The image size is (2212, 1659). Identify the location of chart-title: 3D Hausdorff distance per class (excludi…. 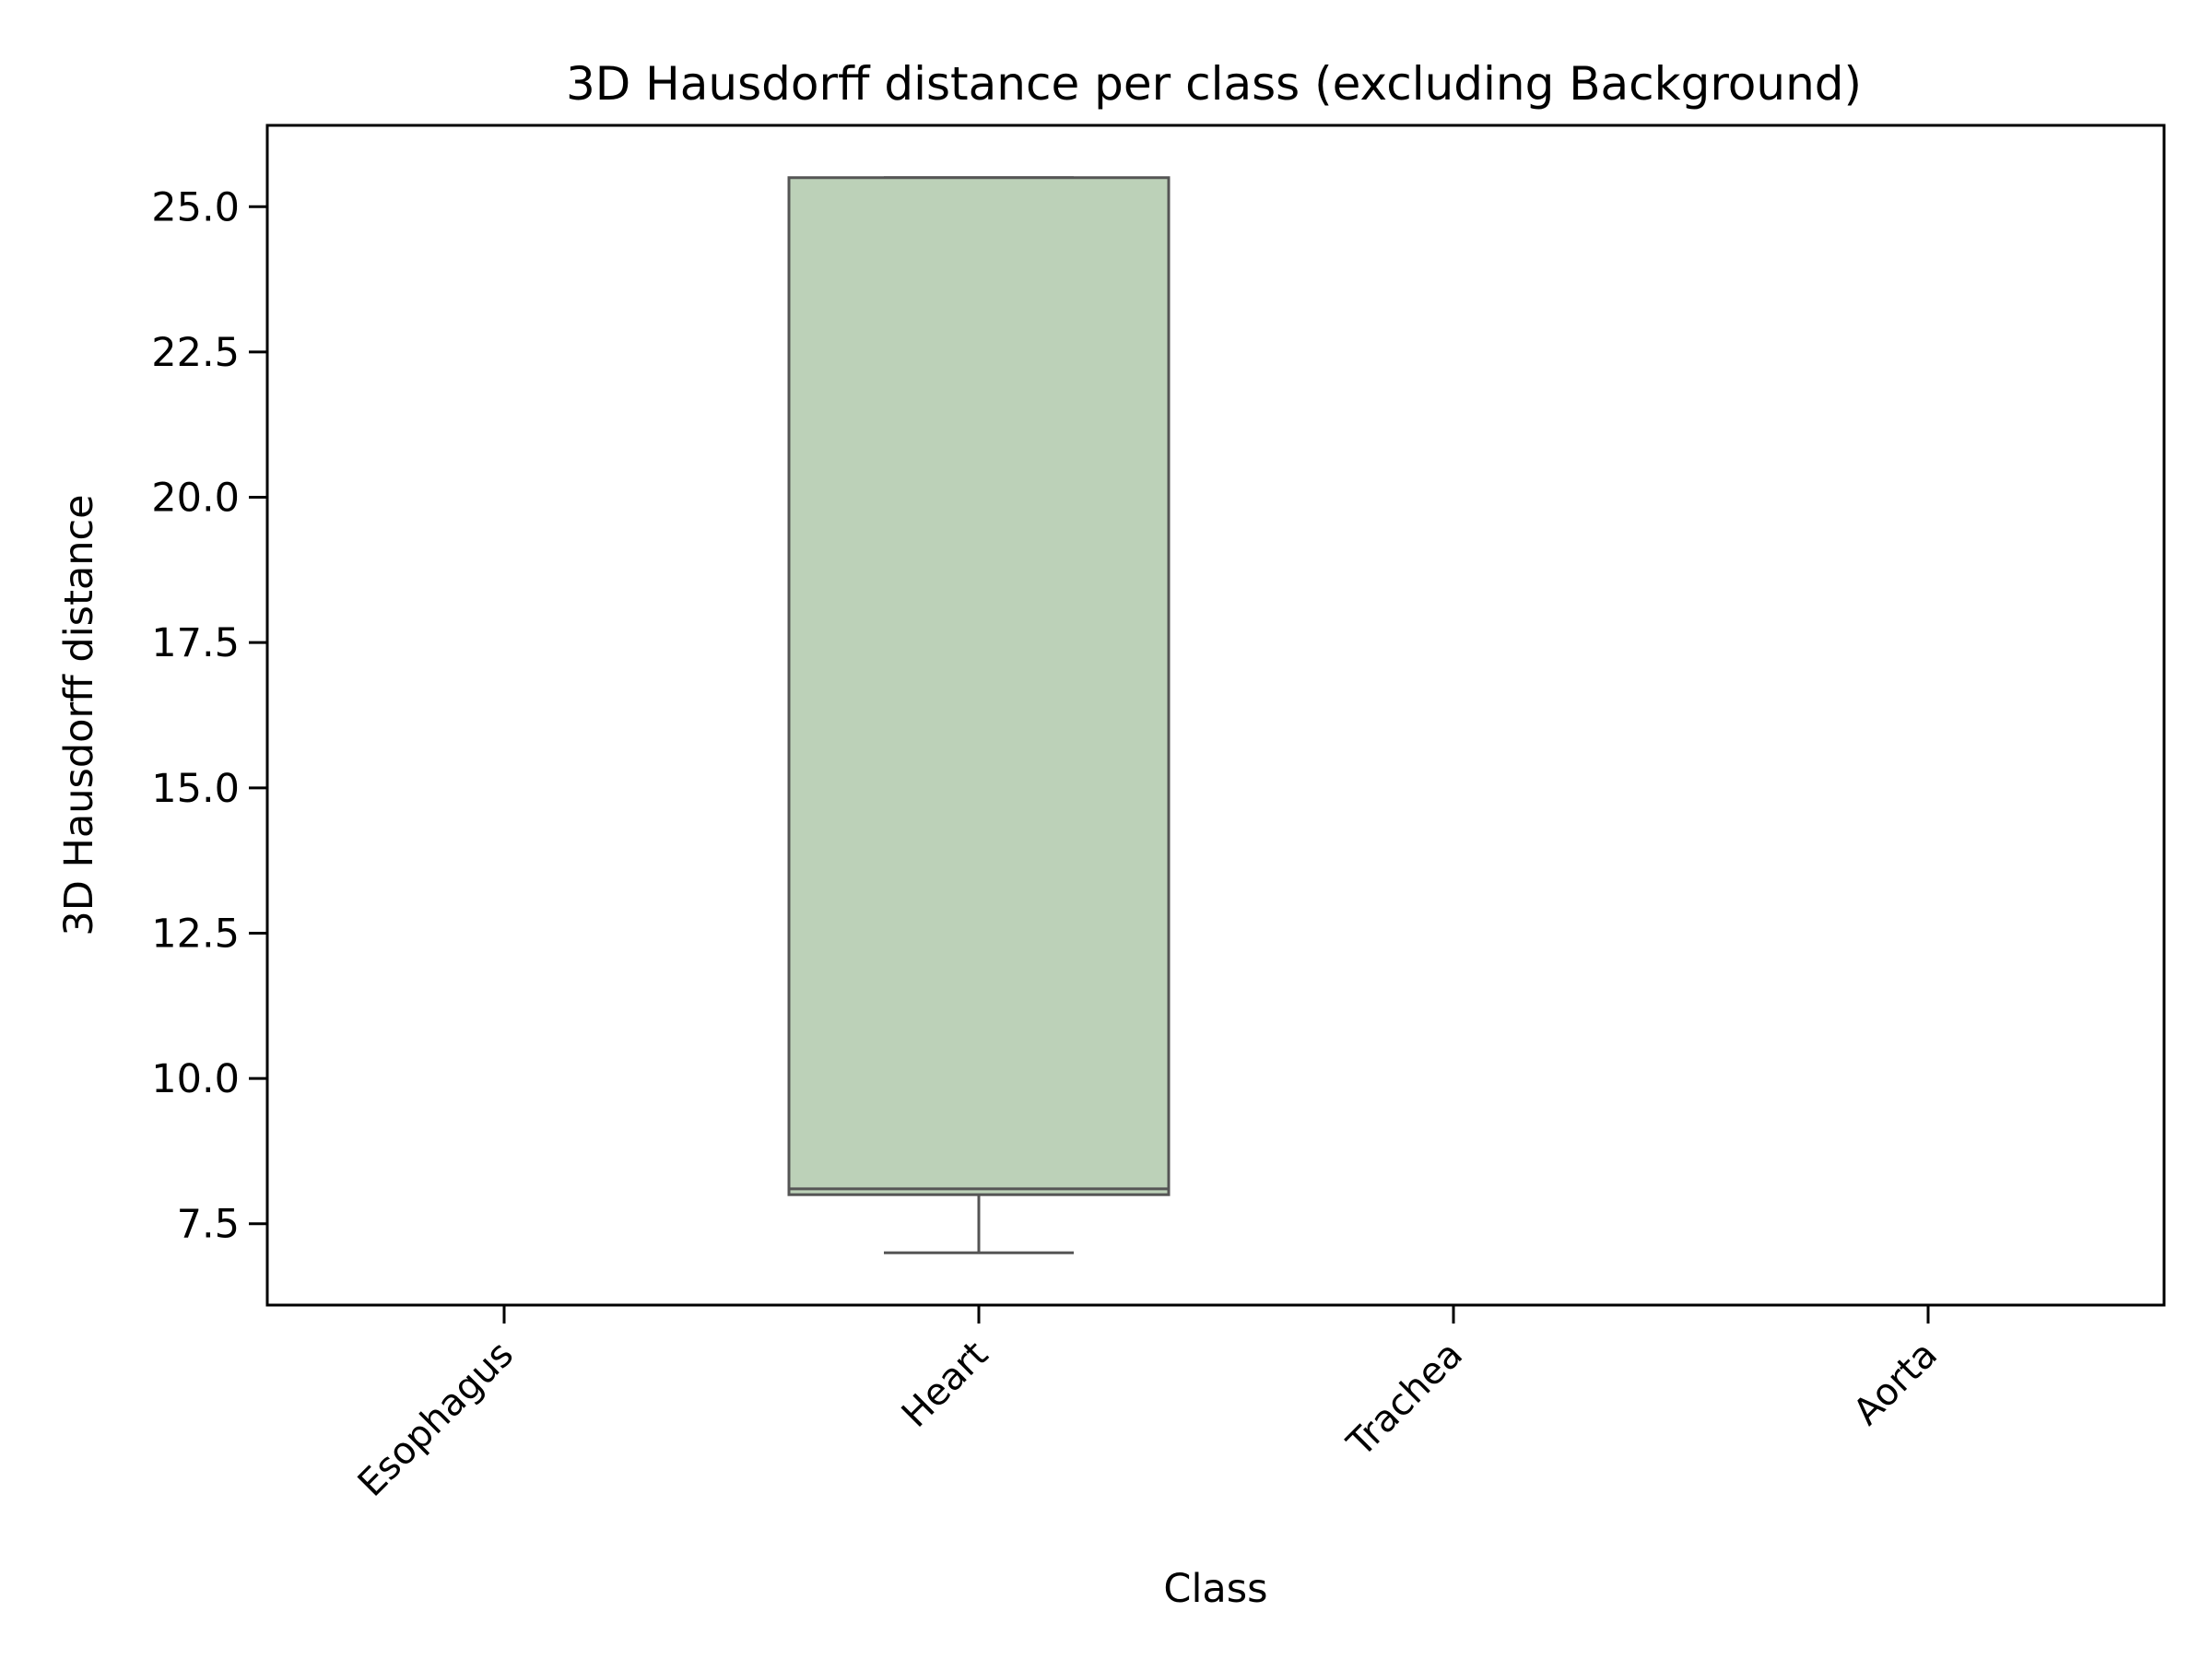
(1214, 84).